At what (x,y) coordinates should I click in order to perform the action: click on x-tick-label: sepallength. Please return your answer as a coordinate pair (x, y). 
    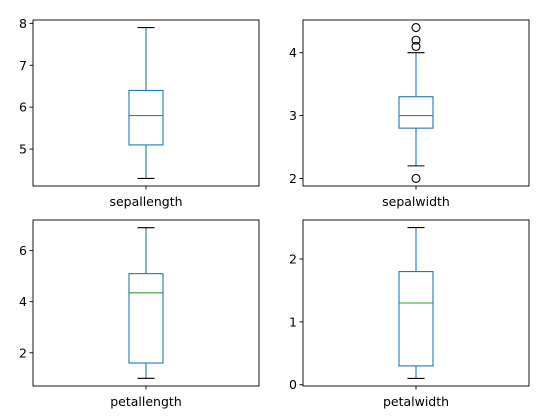
    Looking at the image, I should click on (145, 201).